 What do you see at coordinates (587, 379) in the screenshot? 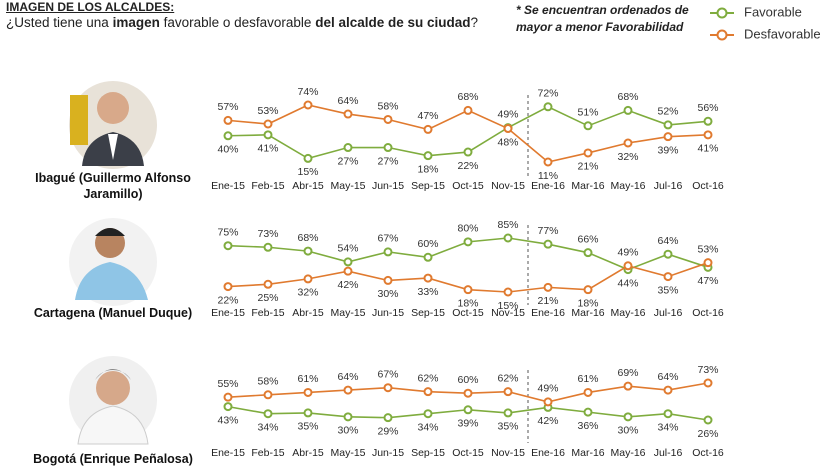
I see `value-label: 61%` at bounding box center [587, 379].